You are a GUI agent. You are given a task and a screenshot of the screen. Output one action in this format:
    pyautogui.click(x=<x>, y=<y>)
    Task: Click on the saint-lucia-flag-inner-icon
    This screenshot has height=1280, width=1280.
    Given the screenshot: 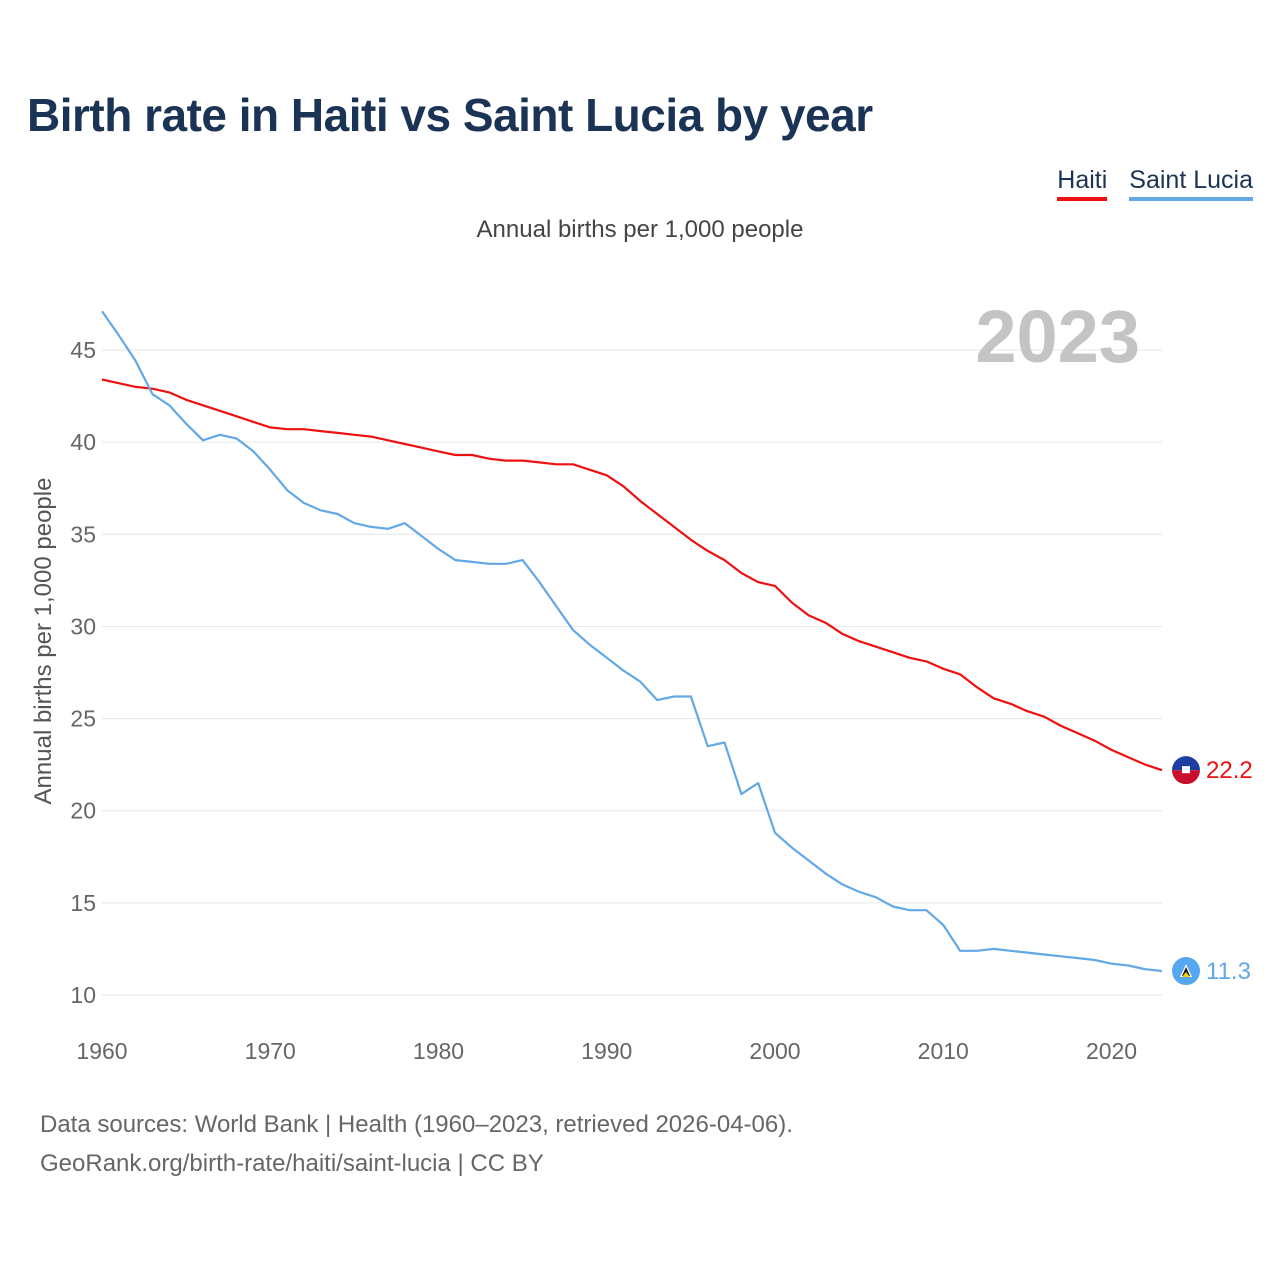 What is the action you would take?
    pyautogui.click(x=1186, y=972)
    